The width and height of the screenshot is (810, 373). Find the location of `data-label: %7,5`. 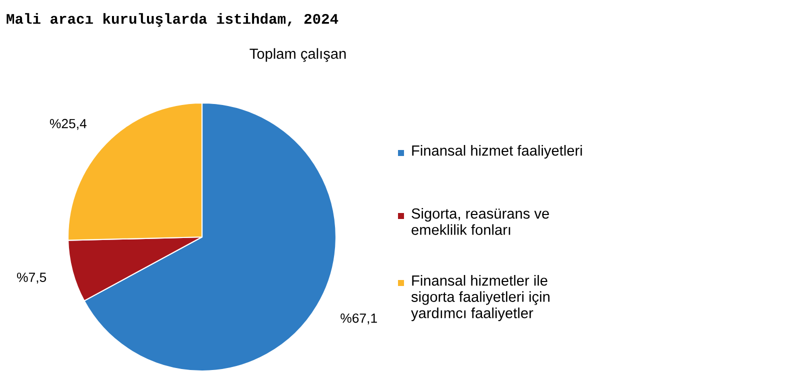

data-label: %7,5 is located at coordinates (31, 278).